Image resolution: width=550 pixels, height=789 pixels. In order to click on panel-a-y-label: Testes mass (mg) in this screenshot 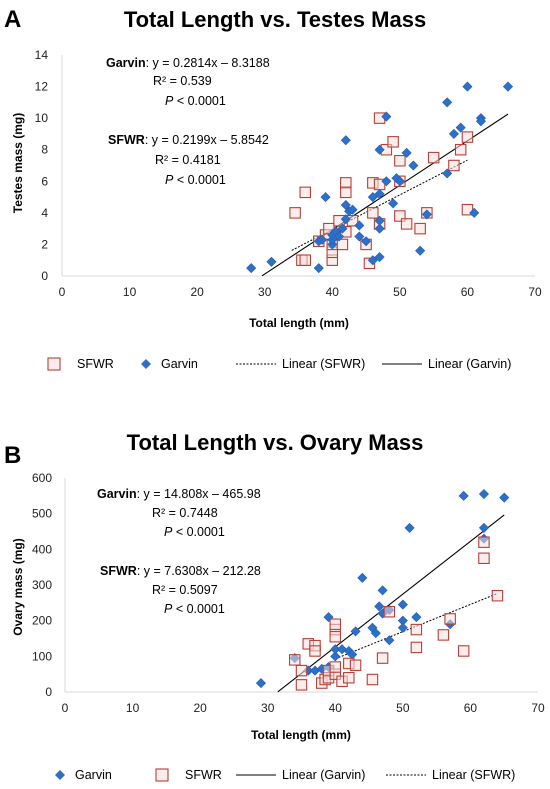, I will do `click(18, 163)`.